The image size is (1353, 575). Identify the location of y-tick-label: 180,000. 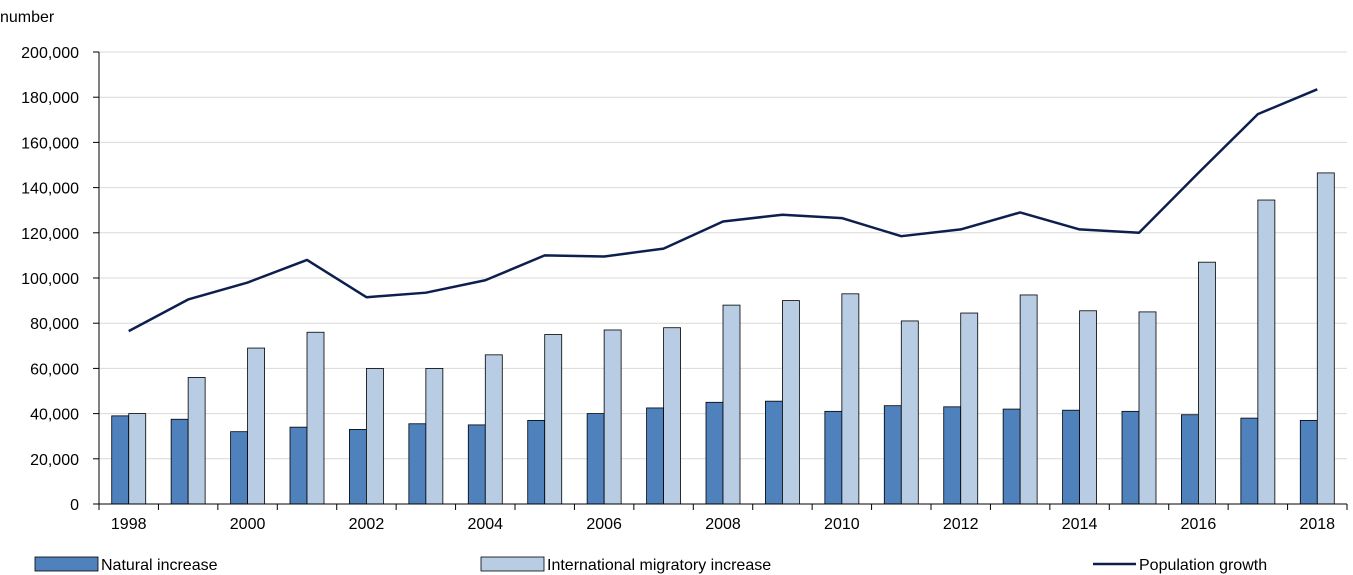
(50, 98).